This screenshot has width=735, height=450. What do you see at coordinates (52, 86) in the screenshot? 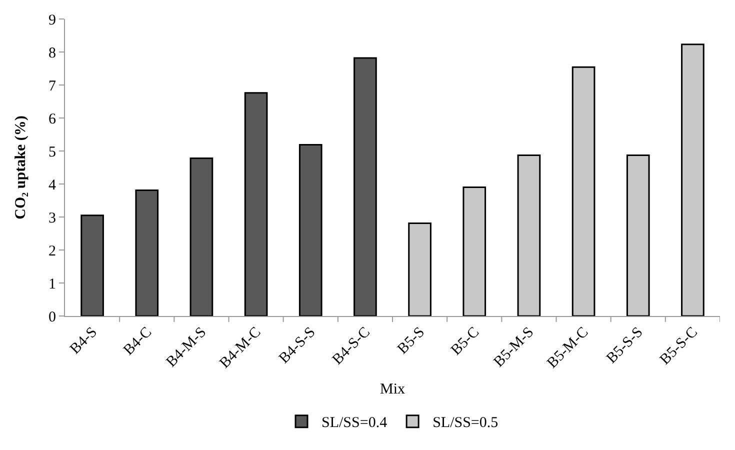
I see `y-tick-label: 7` at bounding box center [52, 86].